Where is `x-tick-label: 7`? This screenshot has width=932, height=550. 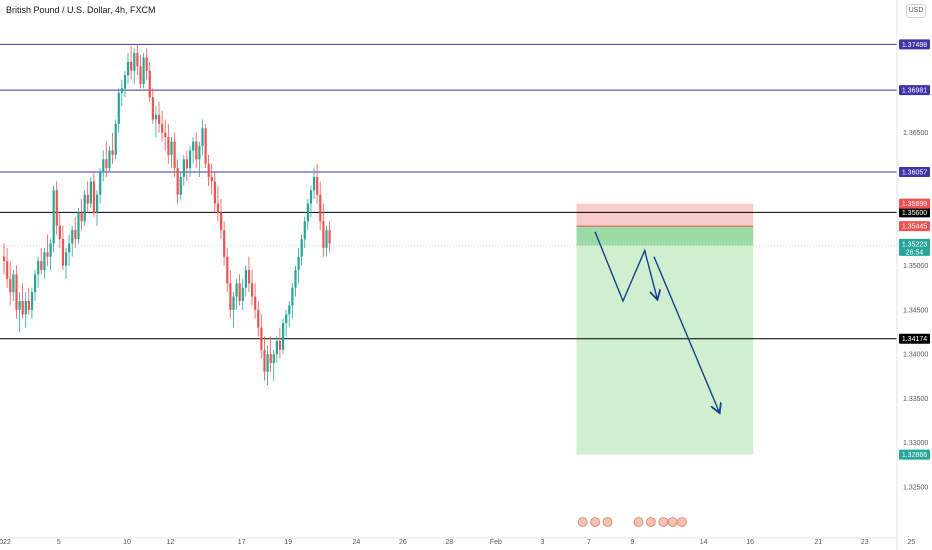 x-tick-label: 7 is located at coordinates (589, 542).